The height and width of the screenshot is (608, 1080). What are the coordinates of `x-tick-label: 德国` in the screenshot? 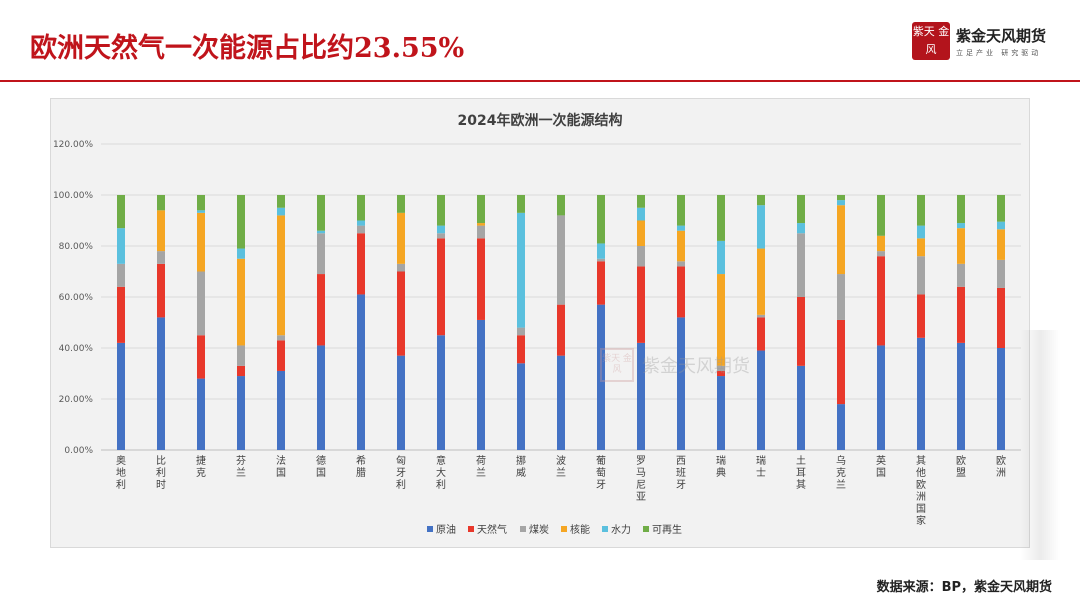 It's located at (321, 466).